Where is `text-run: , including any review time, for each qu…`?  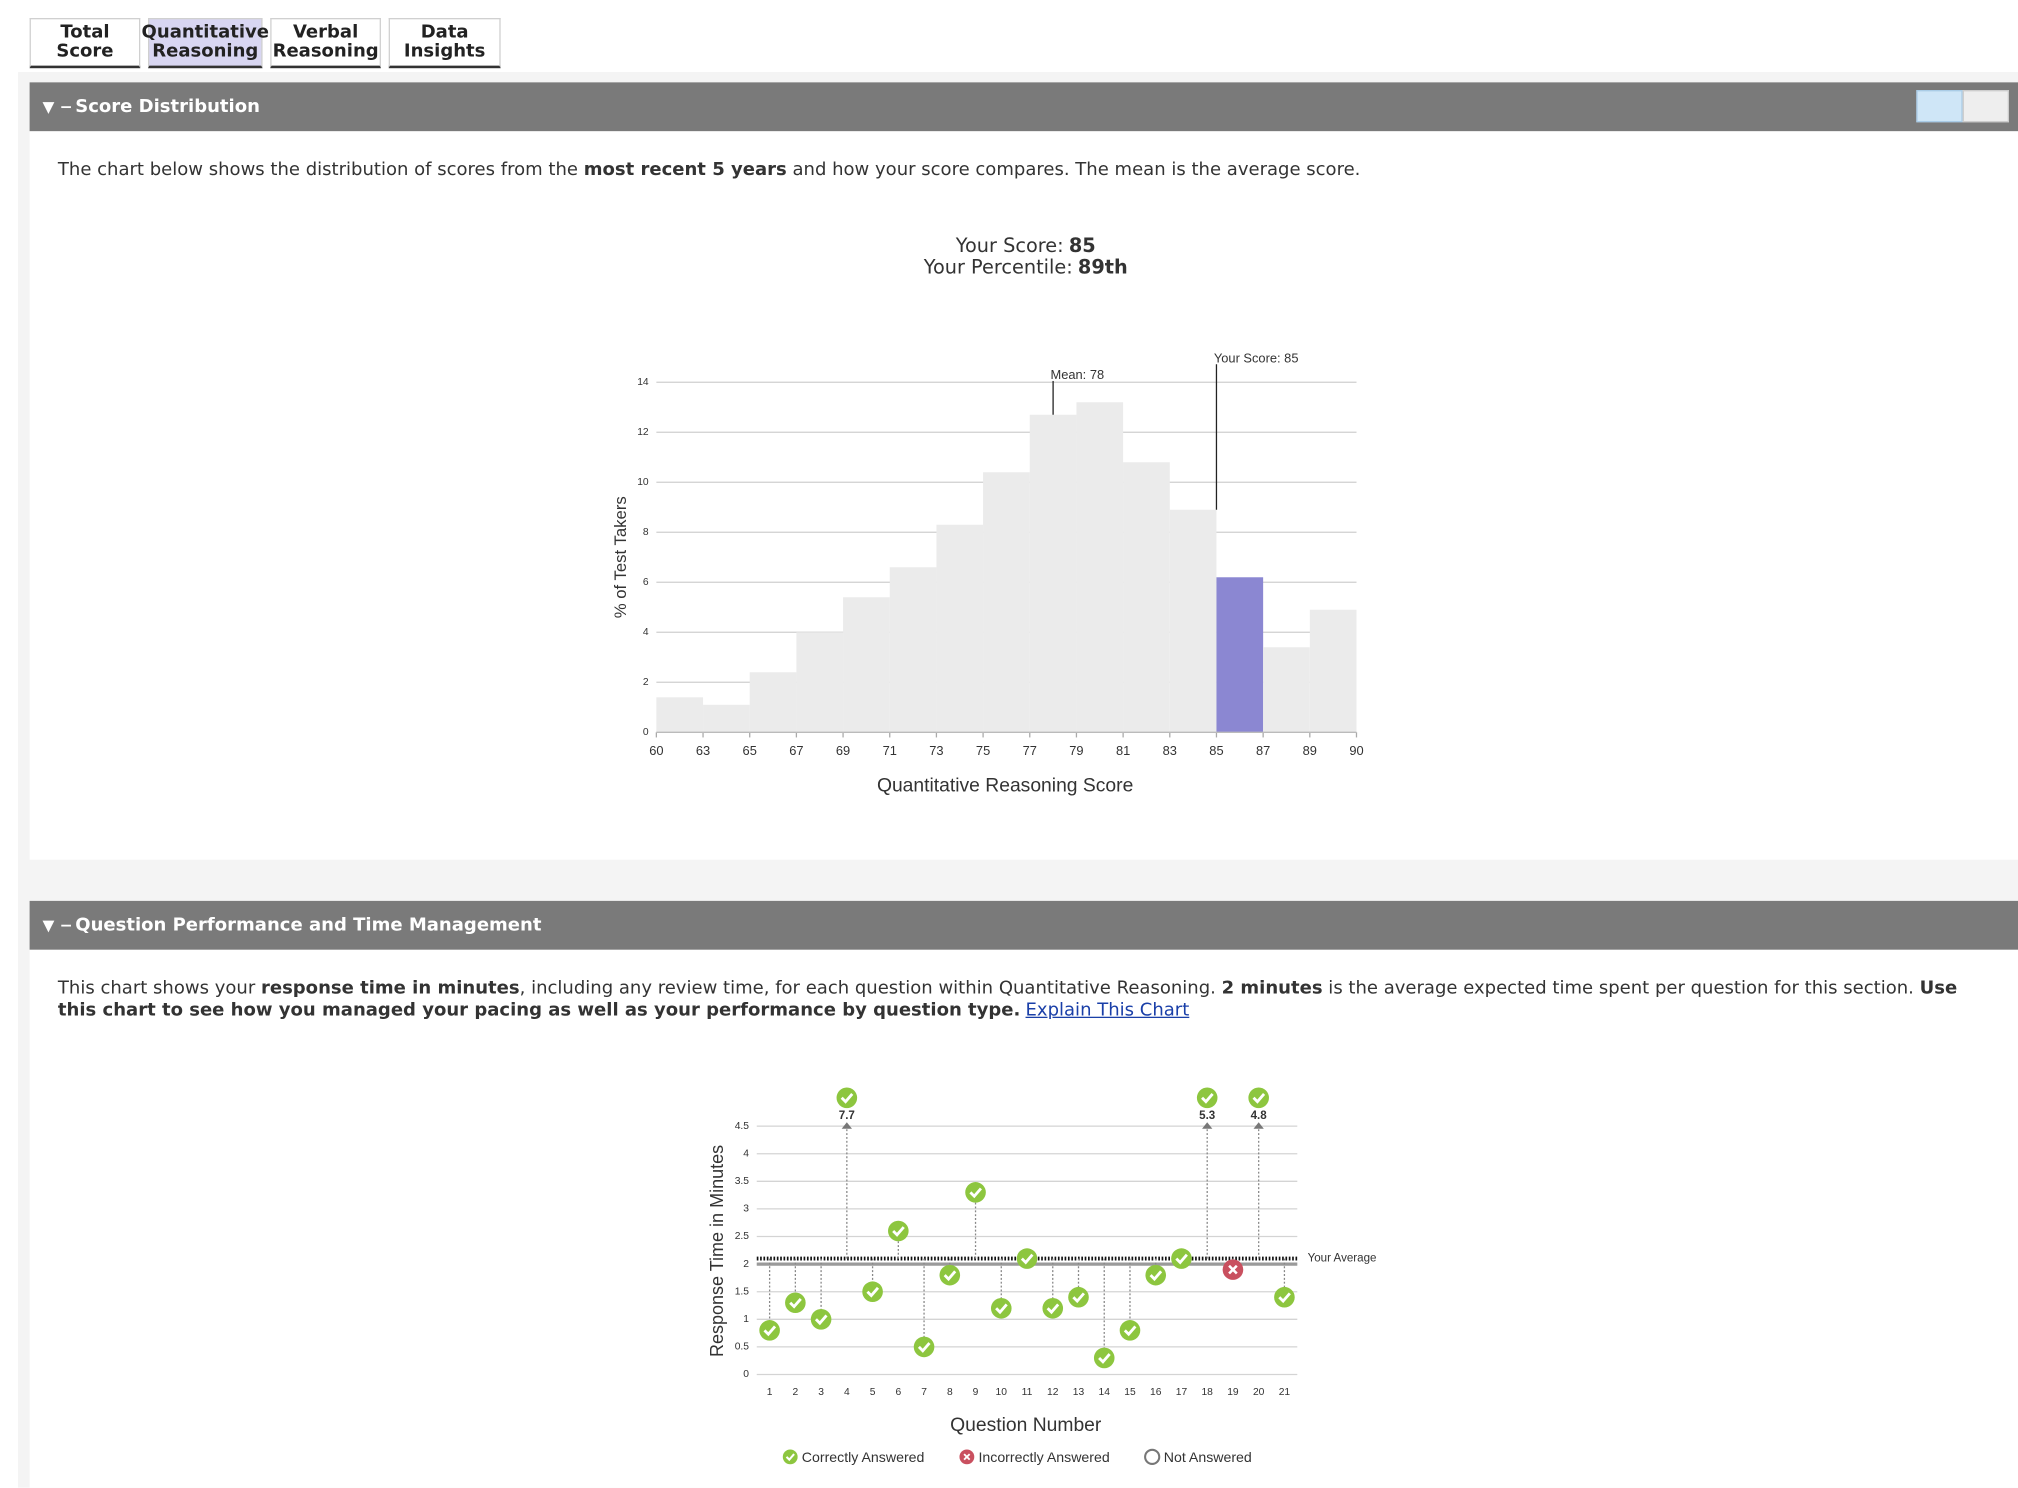
text-run: , including any review time, for each qu… is located at coordinates (870, 988).